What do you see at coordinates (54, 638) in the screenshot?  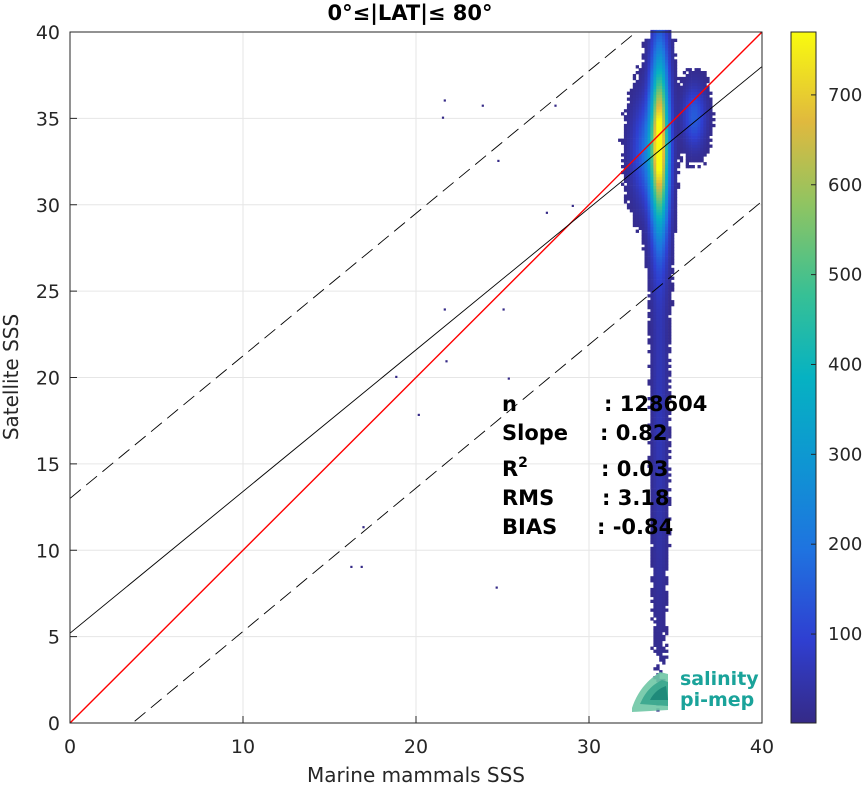 I see `y-tick-label: 5` at bounding box center [54, 638].